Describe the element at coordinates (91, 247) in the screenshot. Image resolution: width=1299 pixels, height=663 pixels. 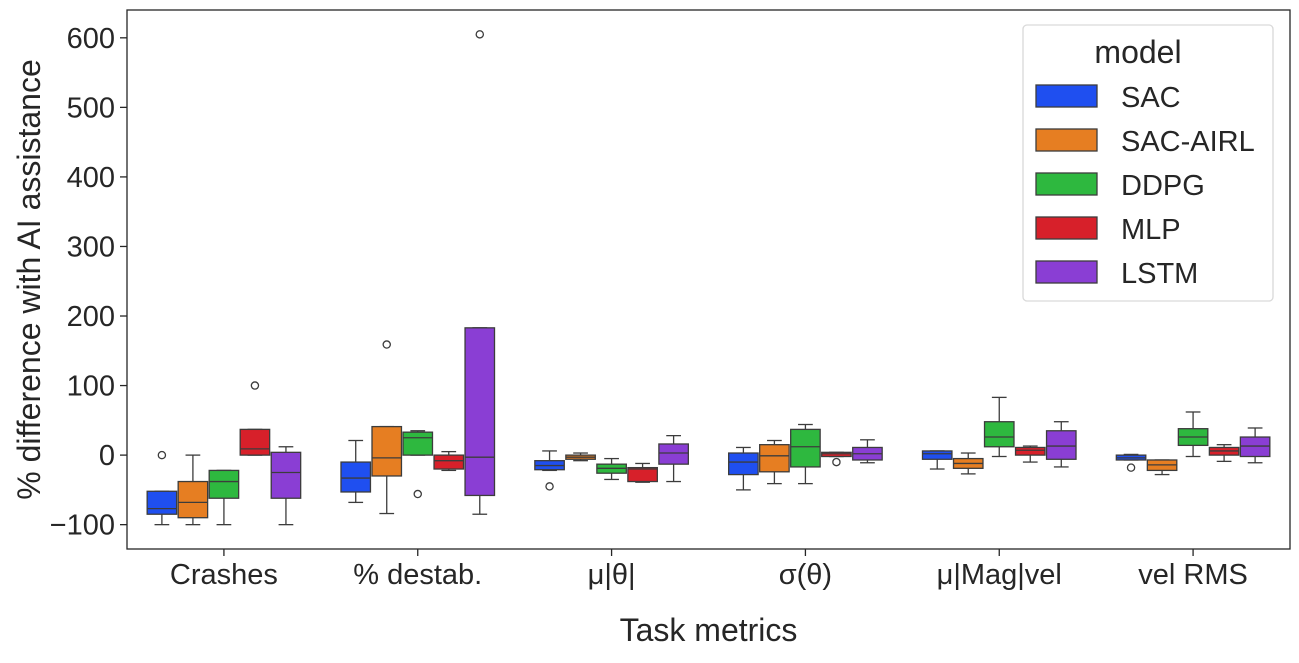
I see `y-tick-label: 300` at that location.